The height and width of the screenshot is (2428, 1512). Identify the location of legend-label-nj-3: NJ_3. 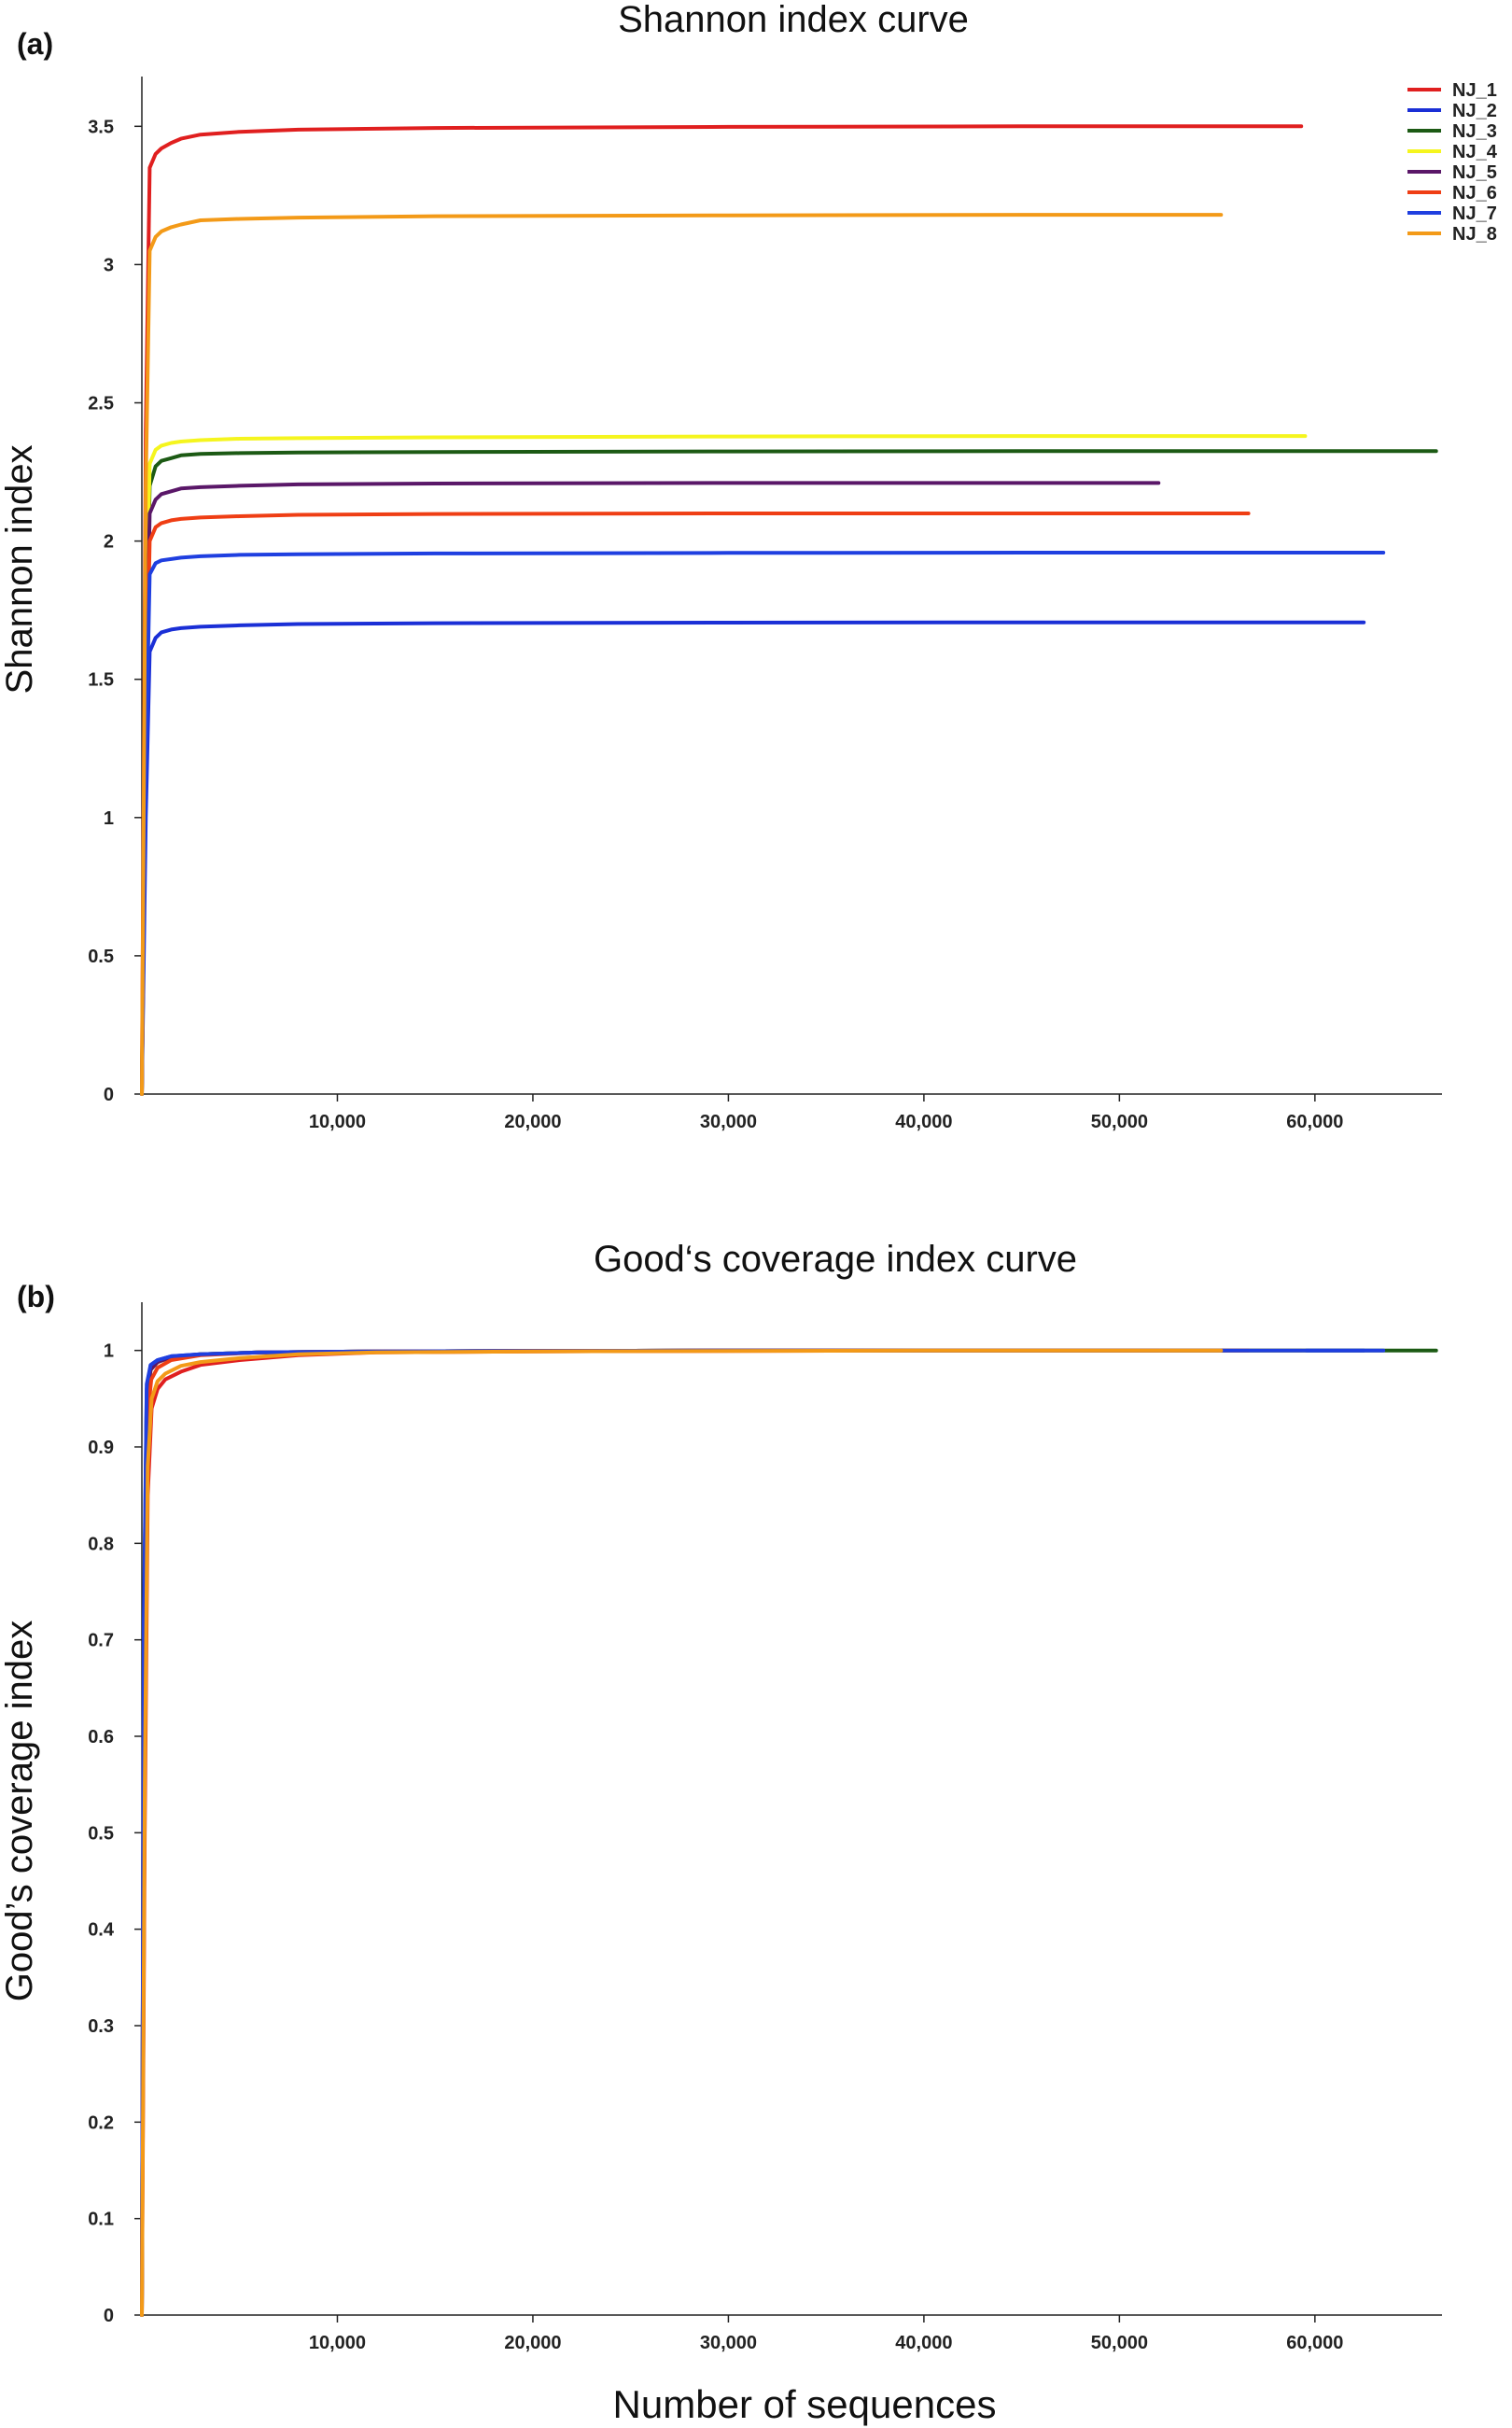
(1474, 131).